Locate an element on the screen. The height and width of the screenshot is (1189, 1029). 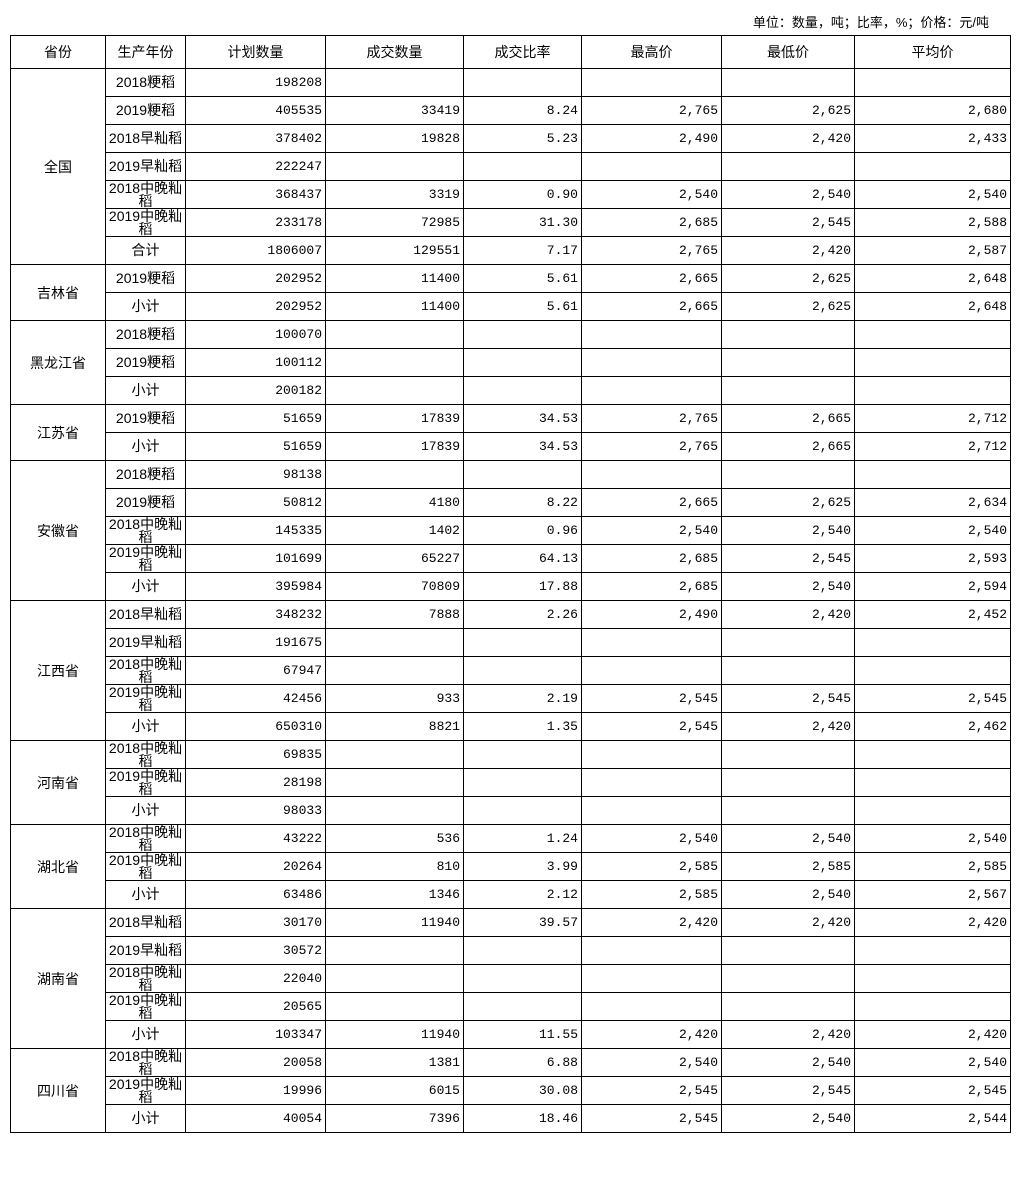
high-price-cell: 2,545 is located at coordinates (651, 698).